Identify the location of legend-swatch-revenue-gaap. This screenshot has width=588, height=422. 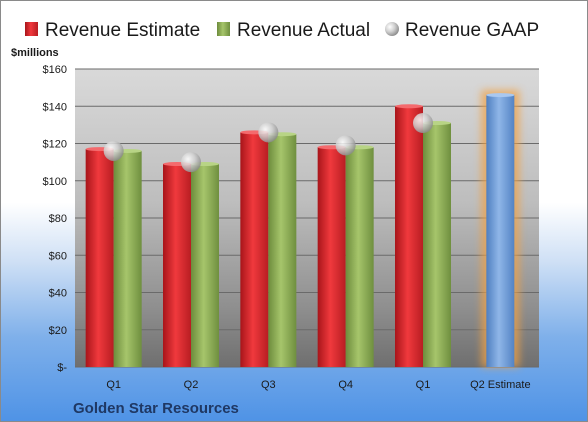
(392, 29).